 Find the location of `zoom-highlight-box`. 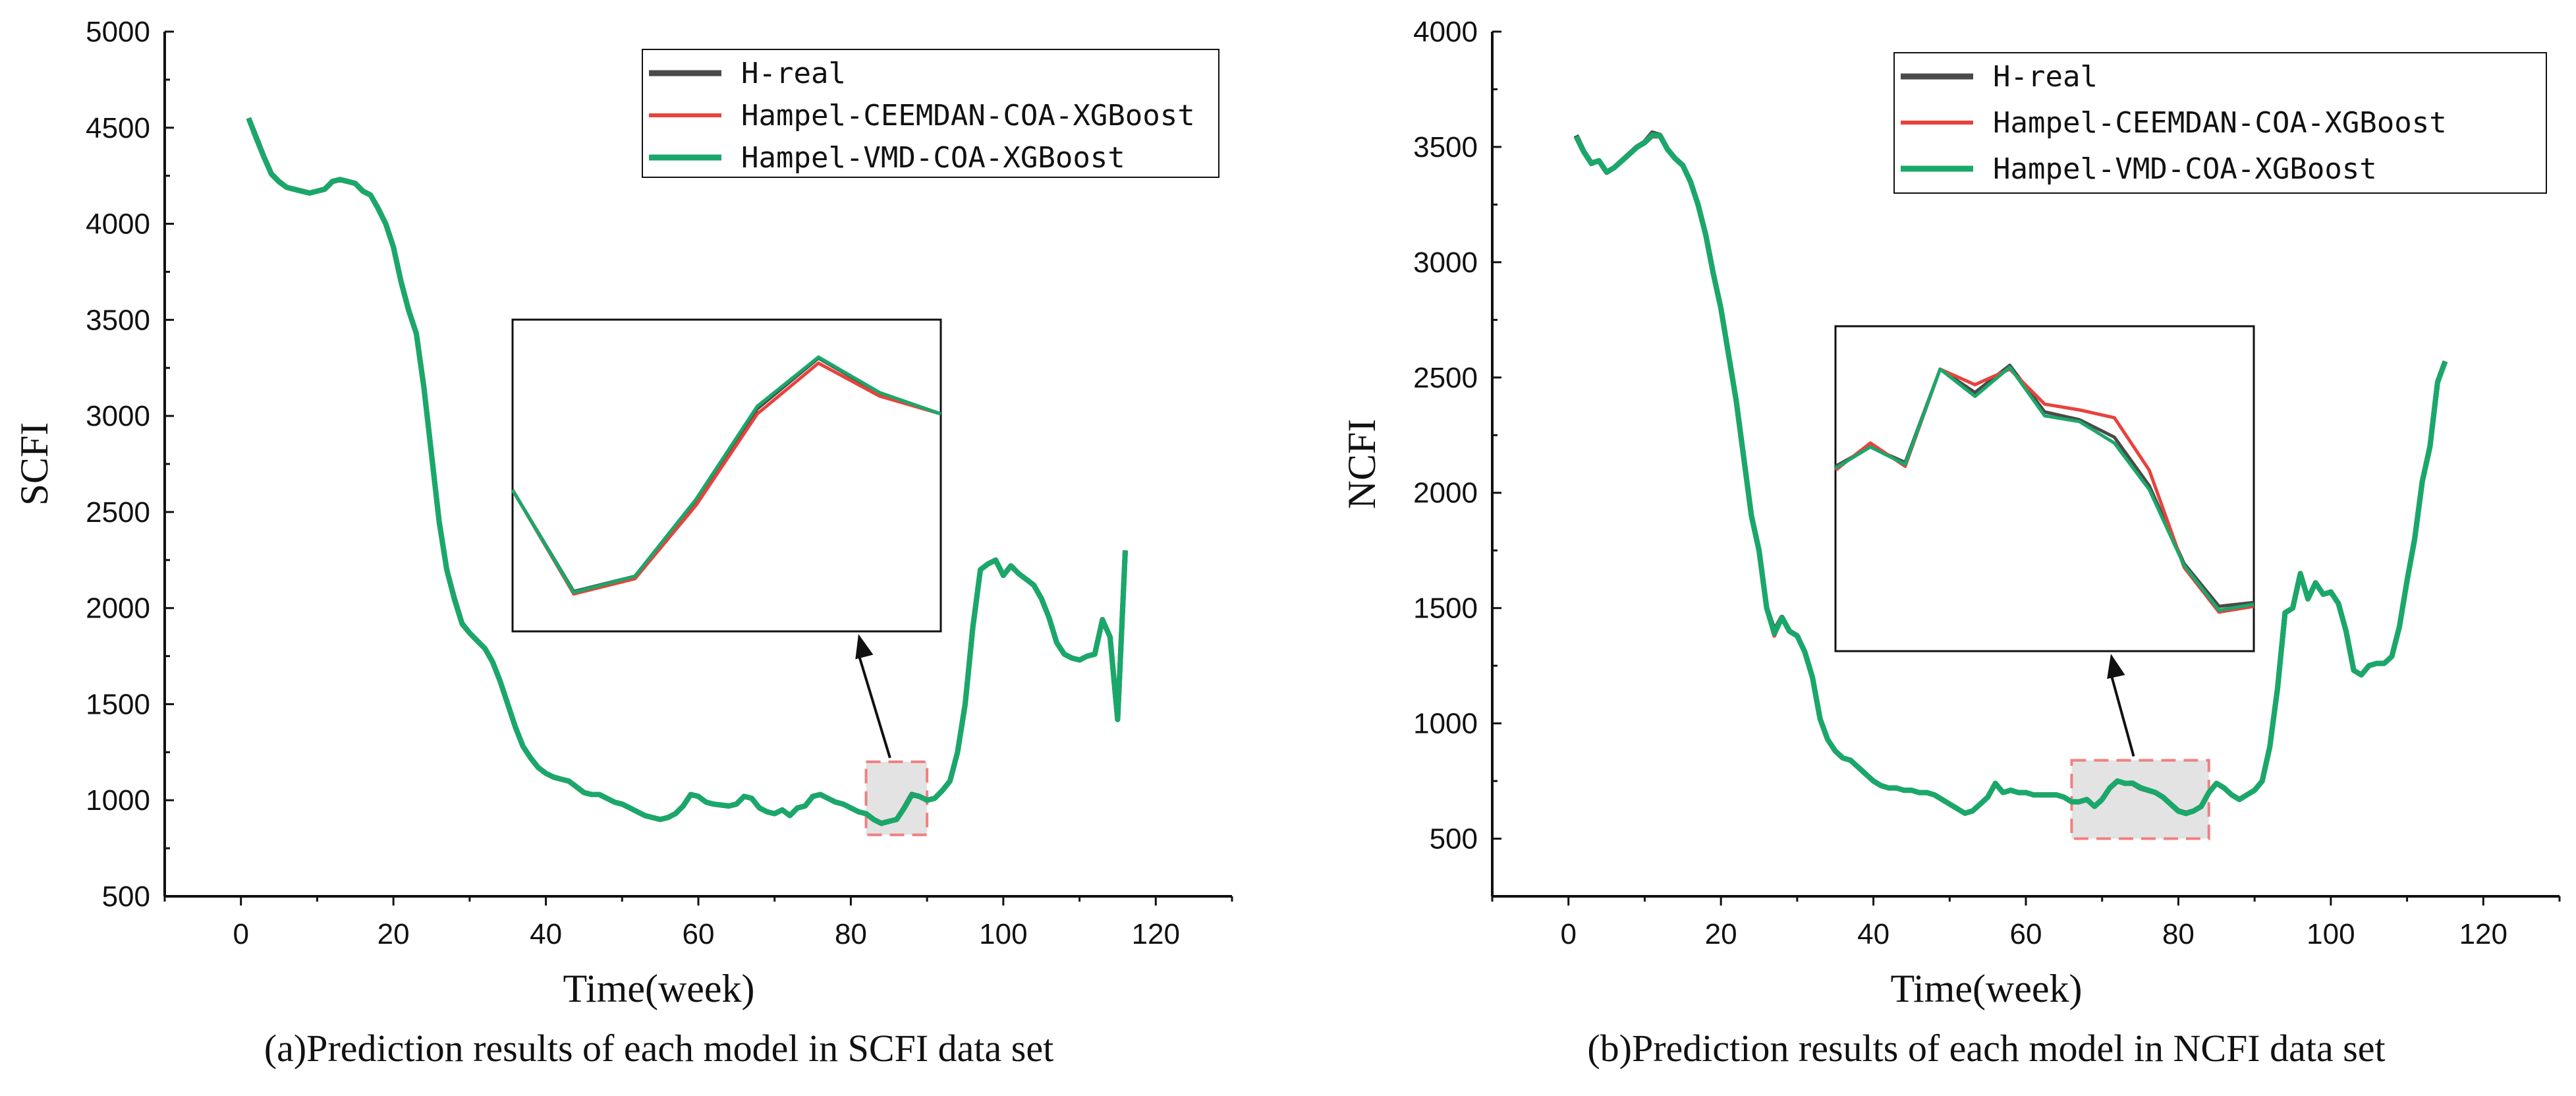

zoom-highlight-box is located at coordinates (2140, 799).